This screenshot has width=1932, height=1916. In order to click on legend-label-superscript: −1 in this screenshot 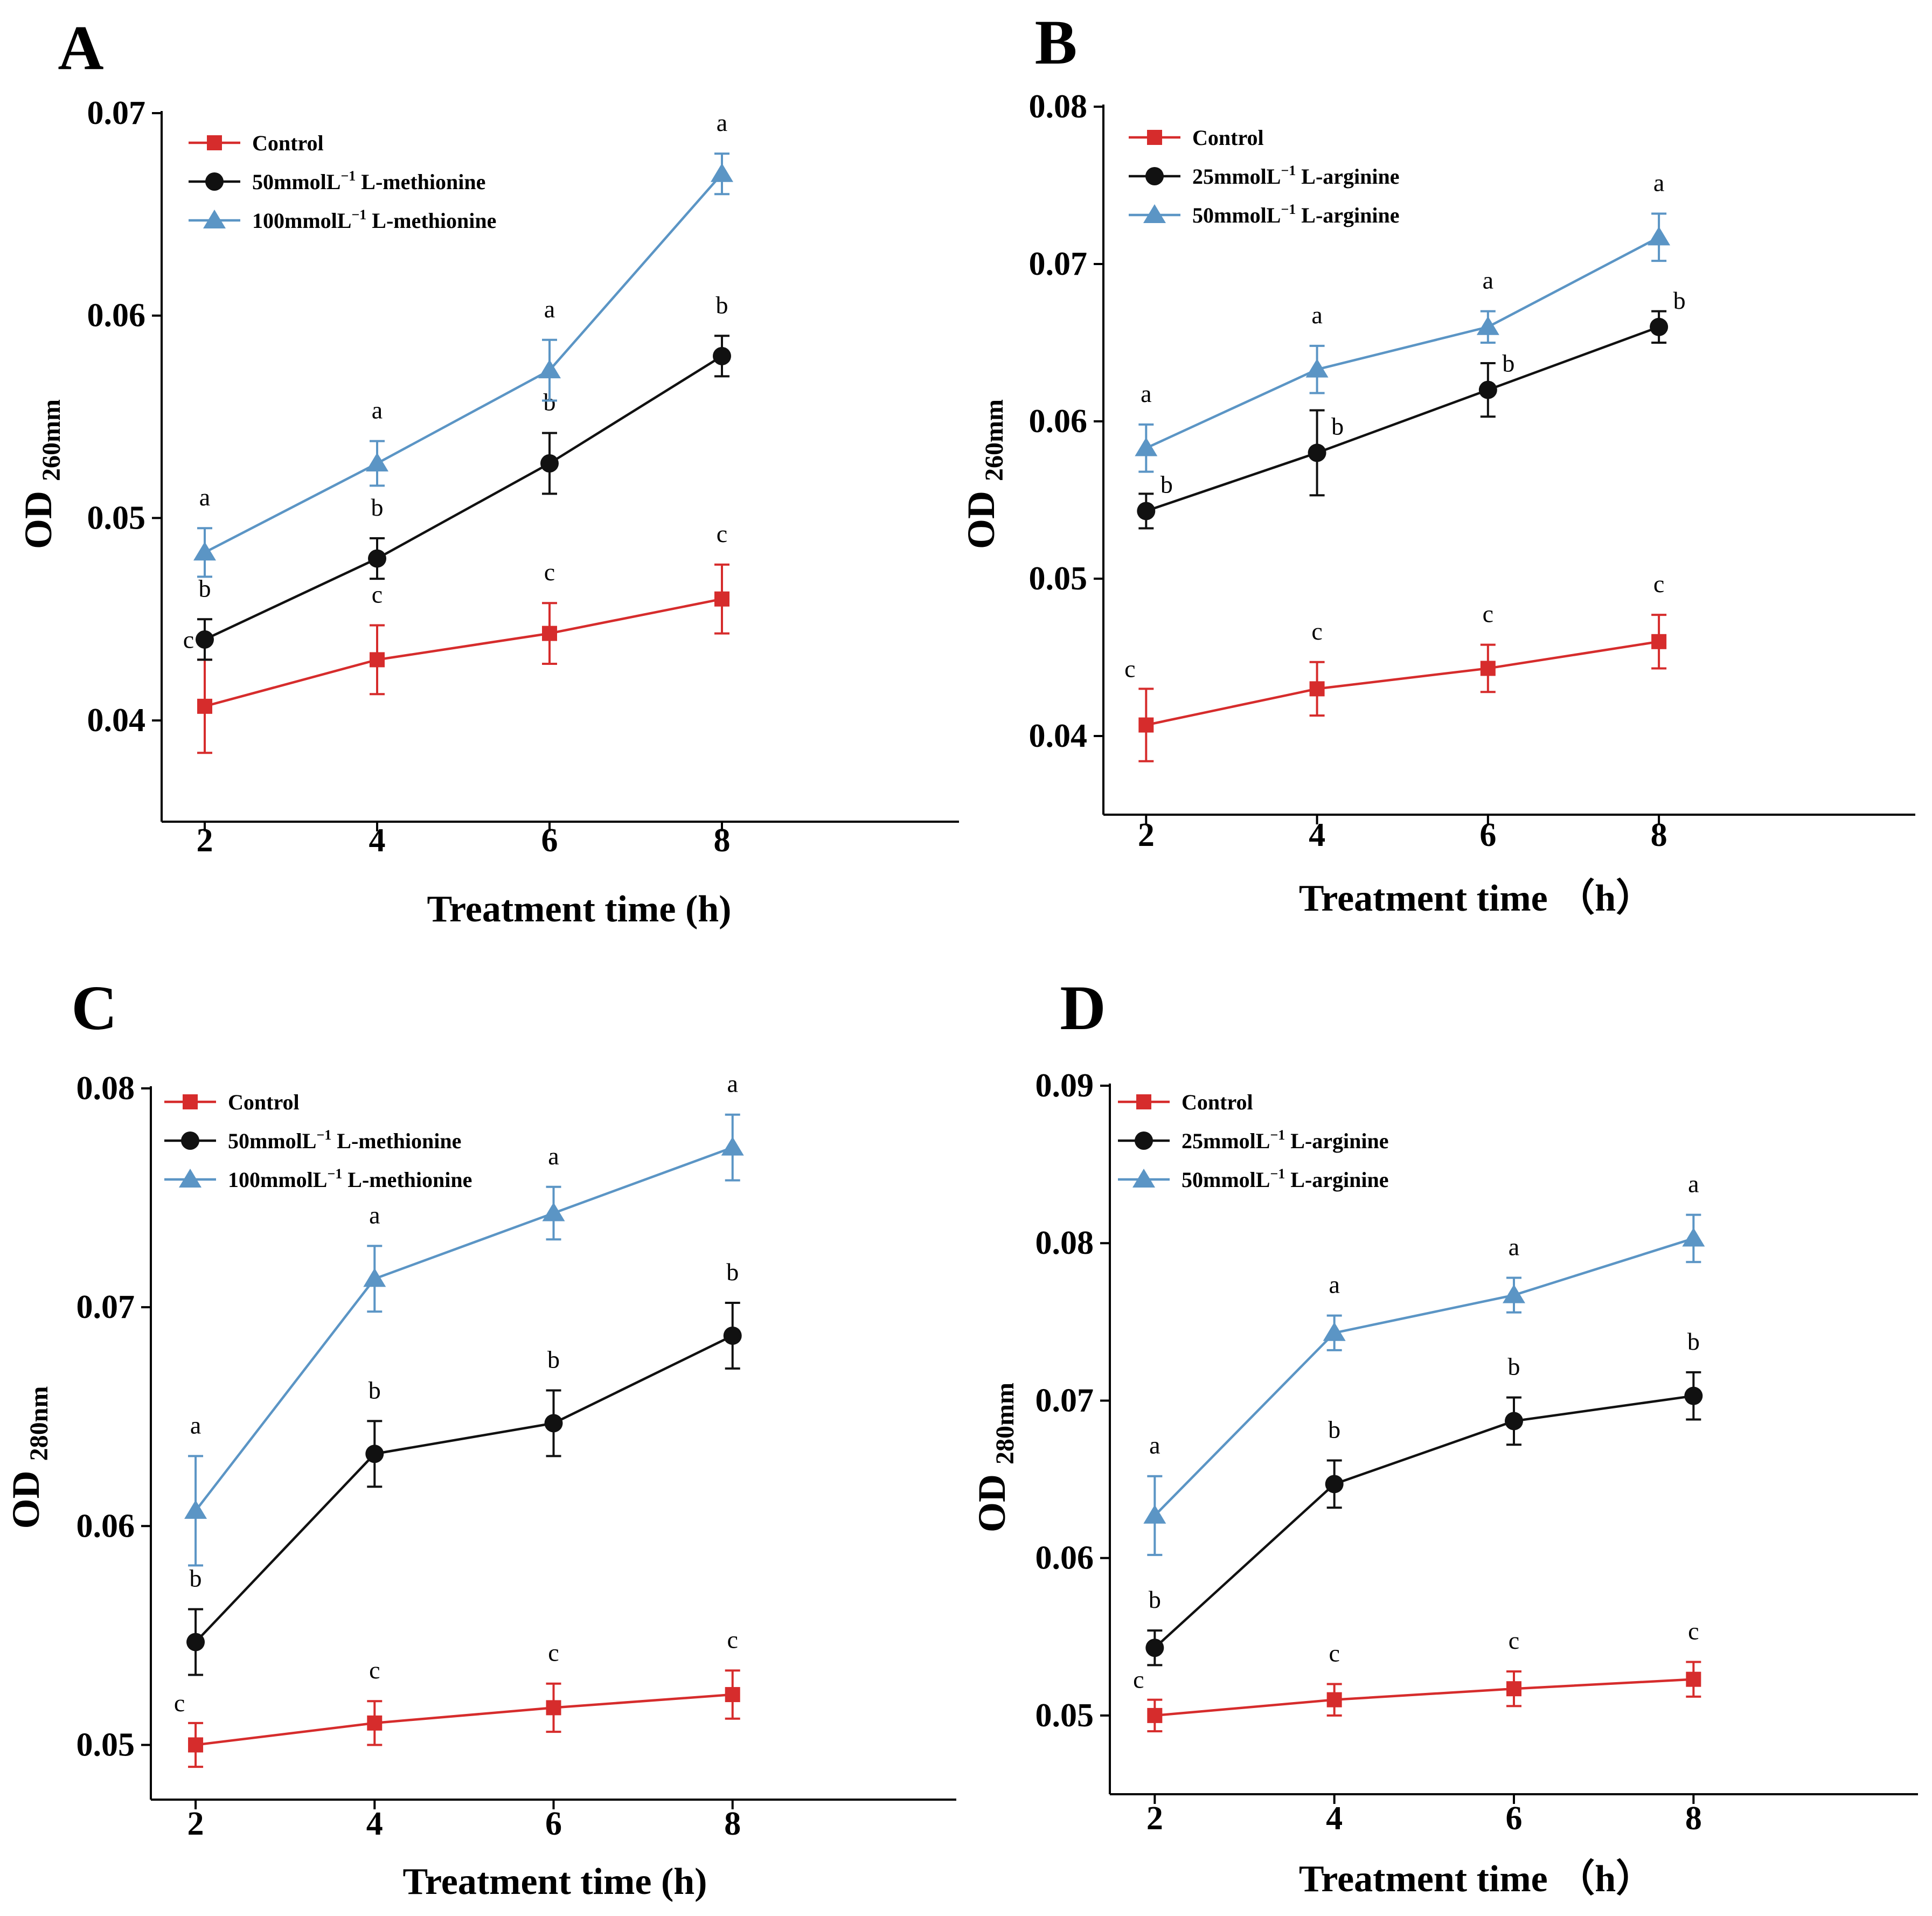, I will do `click(358, 215)`.